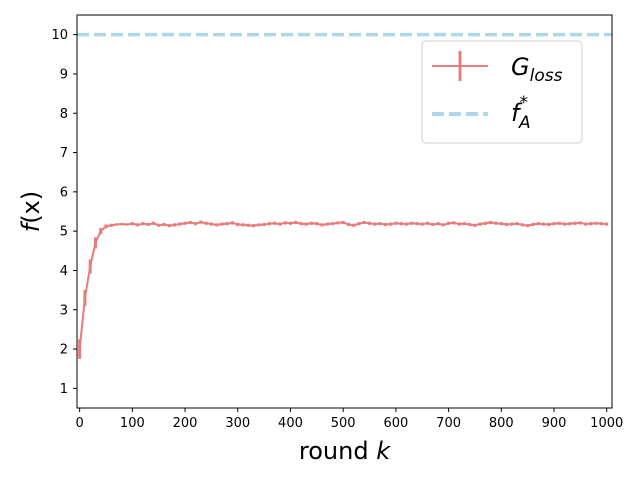 The width and height of the screenshot is (640, 480). I want to click on x-tick-label-200: 200, so click(185, 423).